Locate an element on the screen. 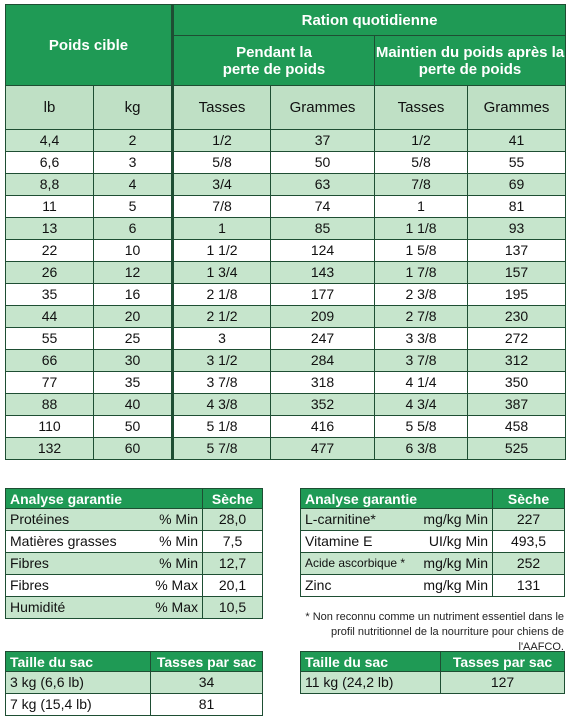  cell-kg: 25 is located at coordinates (133, 338).